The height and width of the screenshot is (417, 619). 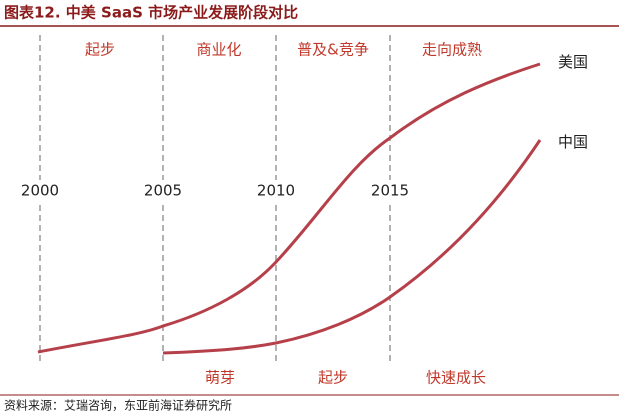 What do you see at coordinates (215, 191) in the screenshot?
I see `year-labels: 2000 2005 2010 2015` at bounding box center [215, 191].